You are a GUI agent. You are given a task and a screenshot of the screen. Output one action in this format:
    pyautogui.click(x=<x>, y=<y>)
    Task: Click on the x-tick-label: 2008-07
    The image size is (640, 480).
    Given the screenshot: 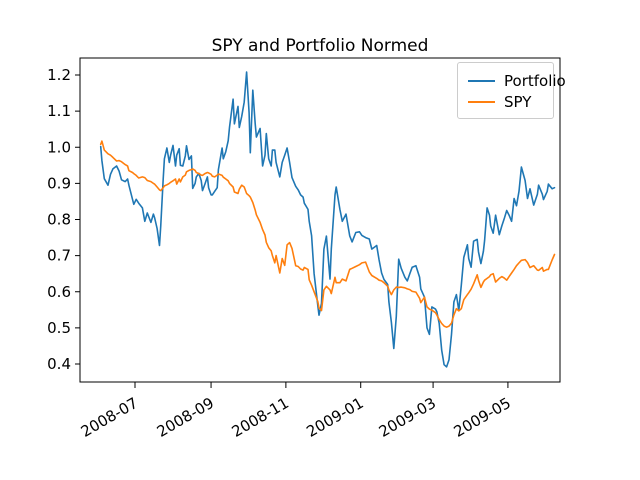 What is the action you would take?
    pyautogui.click(x=109, y=417)
    